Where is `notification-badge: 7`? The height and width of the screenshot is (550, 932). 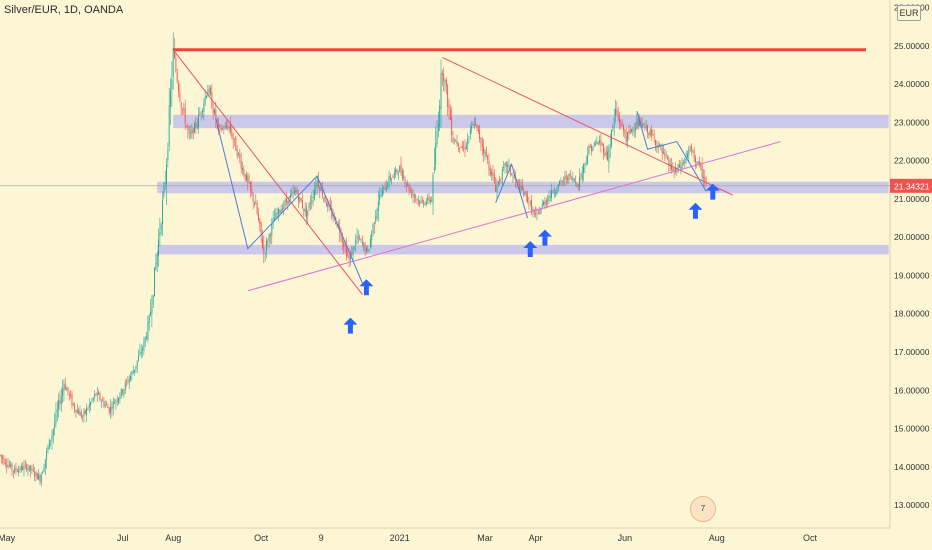
notification-badge: 7 is located at coordinates (703, 509).